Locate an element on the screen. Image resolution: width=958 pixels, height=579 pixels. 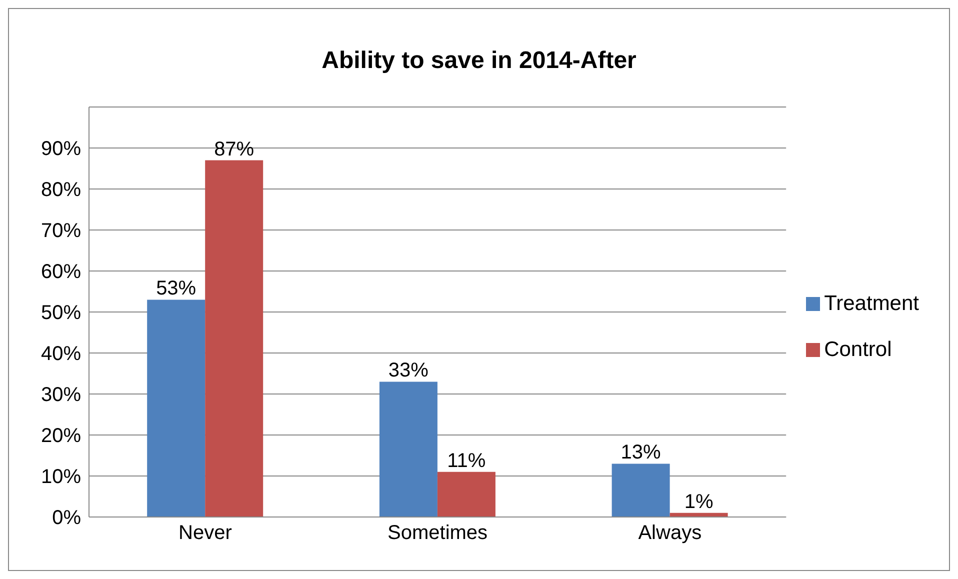
y-tick-label: 70% is located at coordinates (61, 231).